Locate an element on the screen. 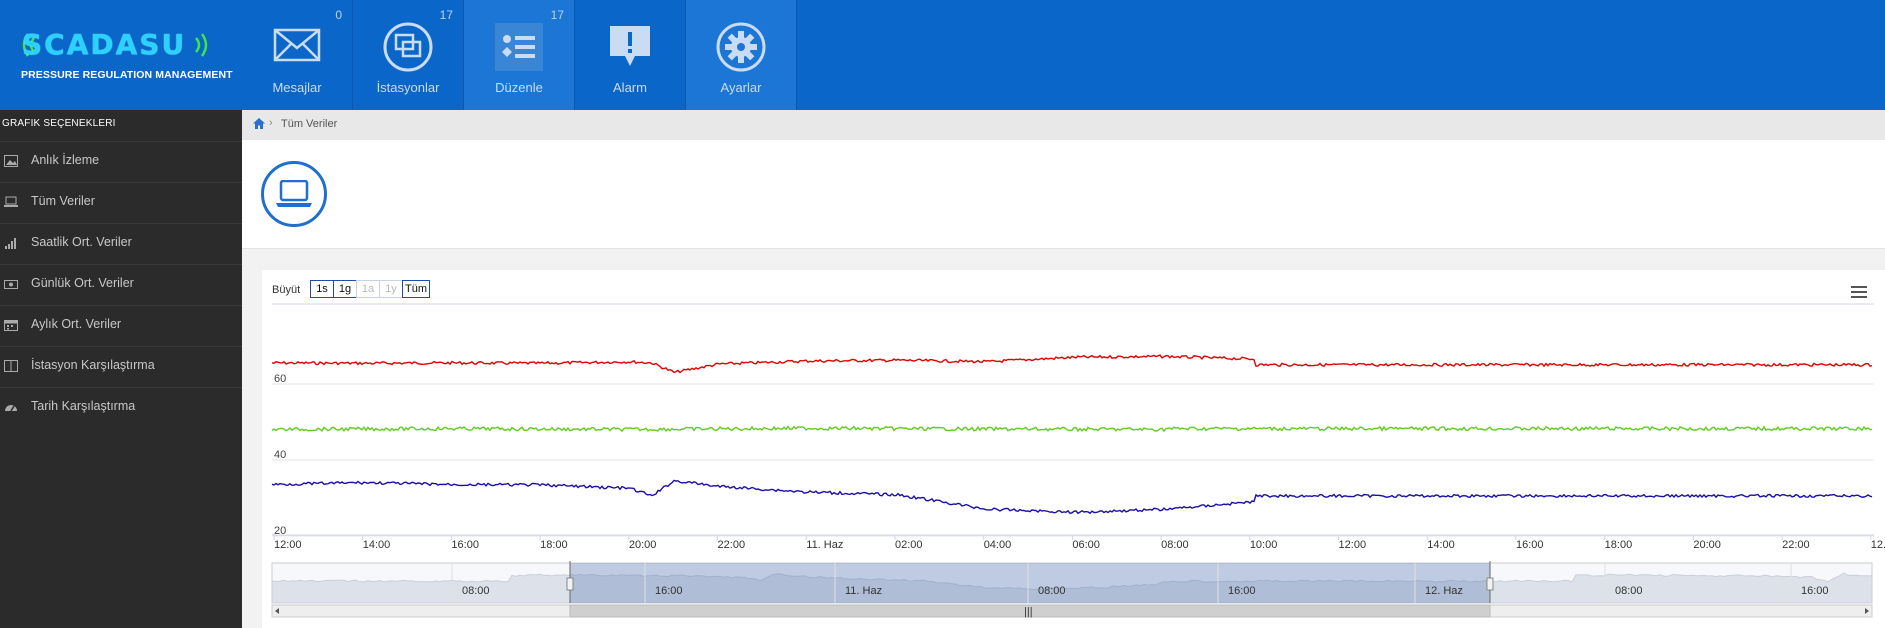 The width and height of the screenshot is (1885, 628). sidebar-item-istasyon-karsilastirma: İstasyon Karşılaştırma is located at coordinates (121, 366).